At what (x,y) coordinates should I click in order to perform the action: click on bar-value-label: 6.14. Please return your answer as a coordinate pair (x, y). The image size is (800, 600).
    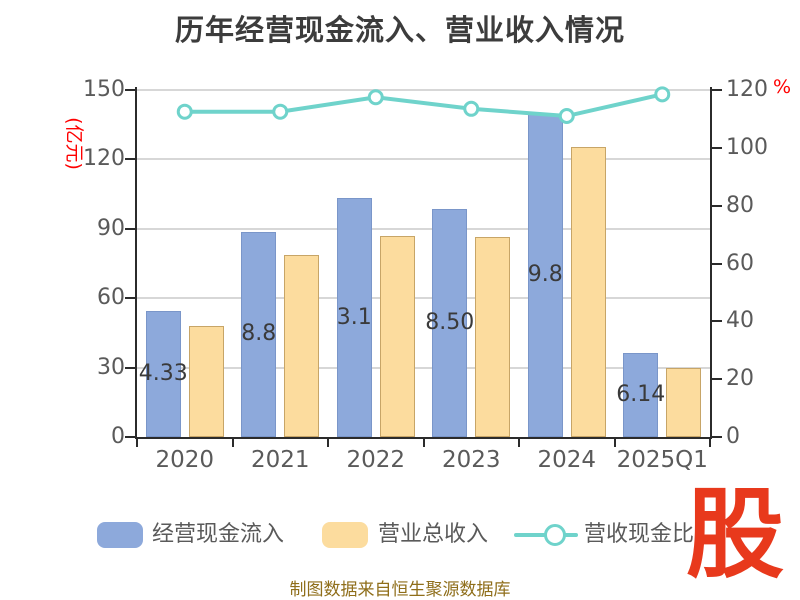
    Looking at the image, I should click on (641, 395).